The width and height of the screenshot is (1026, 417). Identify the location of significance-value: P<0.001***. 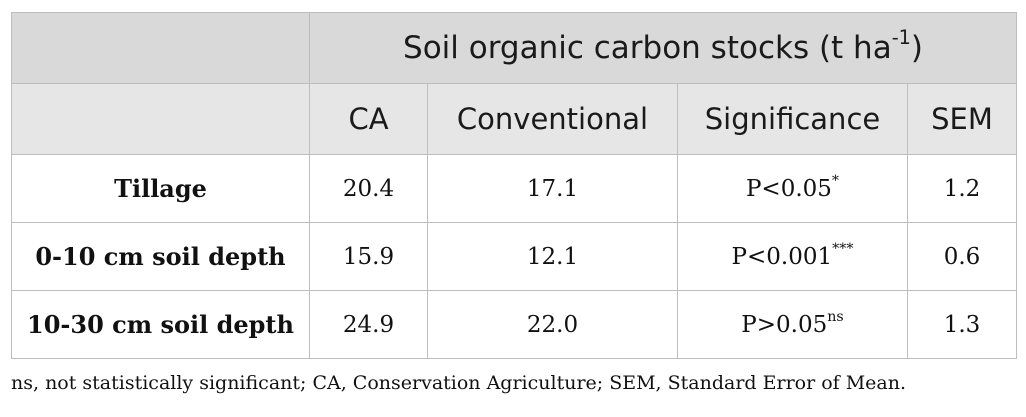
(792, 256).